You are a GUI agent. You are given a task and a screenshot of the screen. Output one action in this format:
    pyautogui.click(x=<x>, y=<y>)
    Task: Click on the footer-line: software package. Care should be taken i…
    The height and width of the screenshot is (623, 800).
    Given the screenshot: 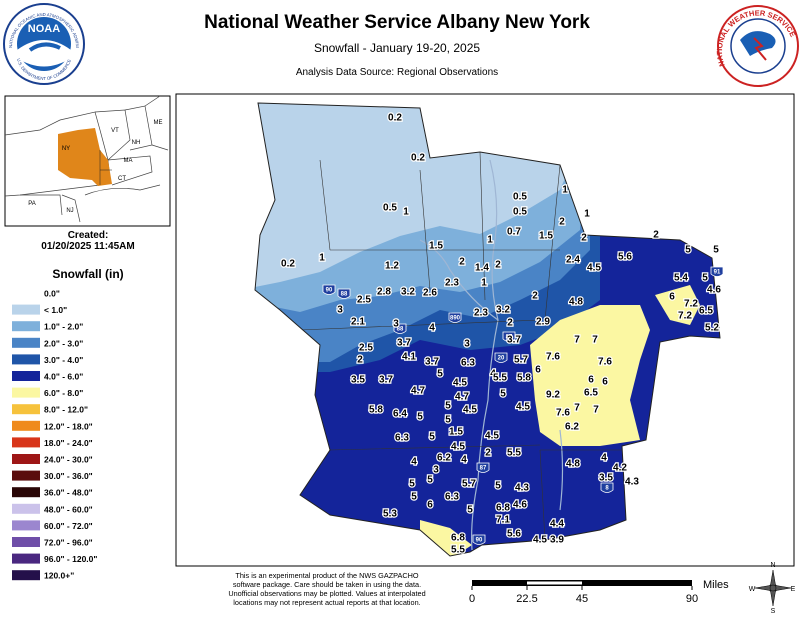 What is the action you would take?
    pyautogui.click(x=327, y=584)
    